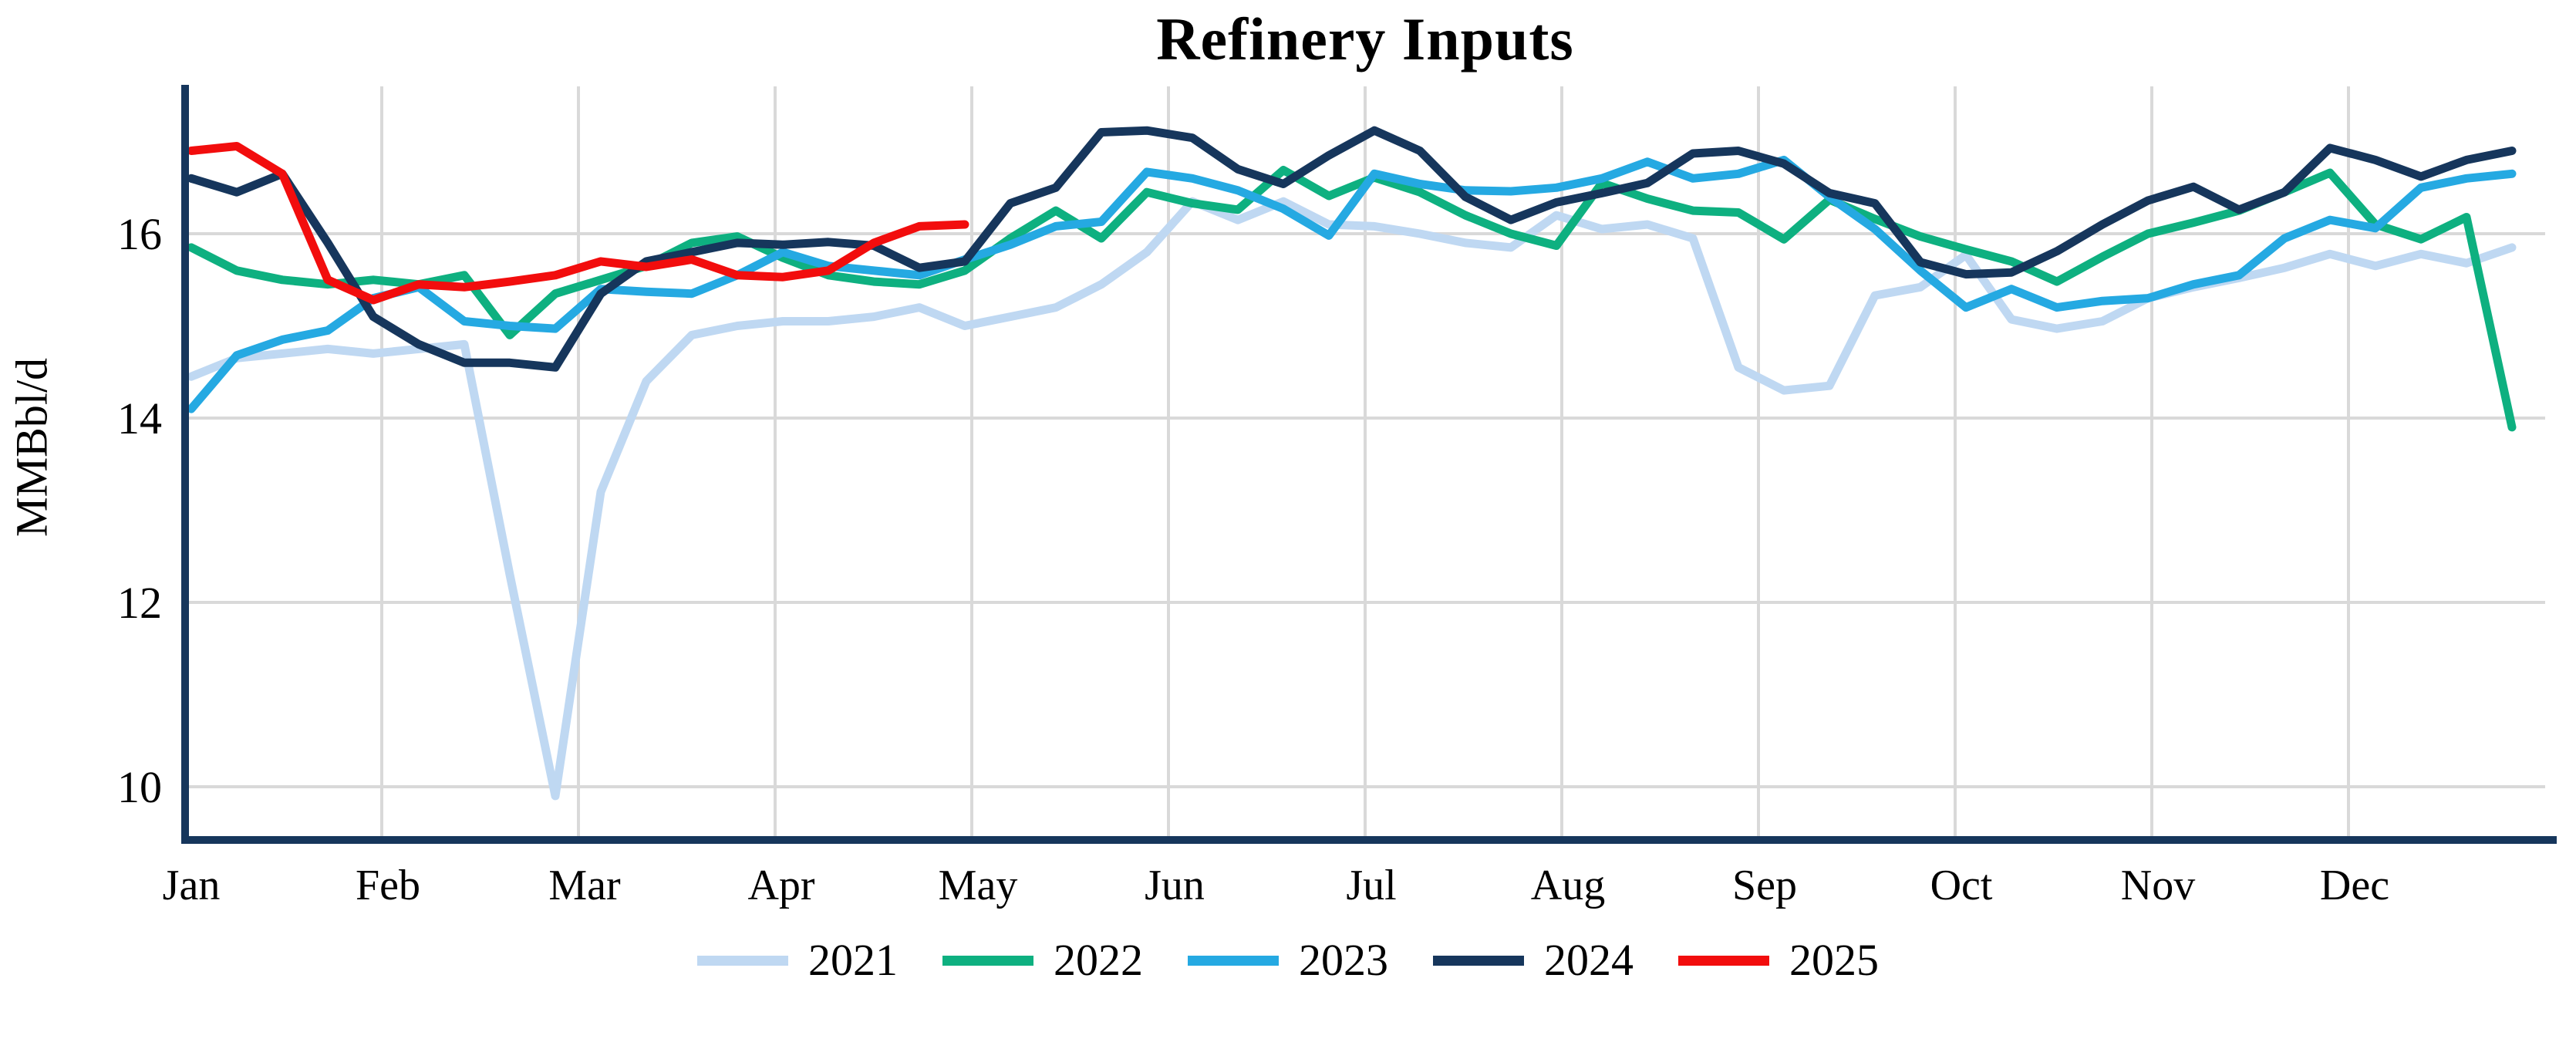 The width and height of the screenshot is (2576, 1049). I want to click on x-tick-label-Jul: Jul, so click(1371, 885).